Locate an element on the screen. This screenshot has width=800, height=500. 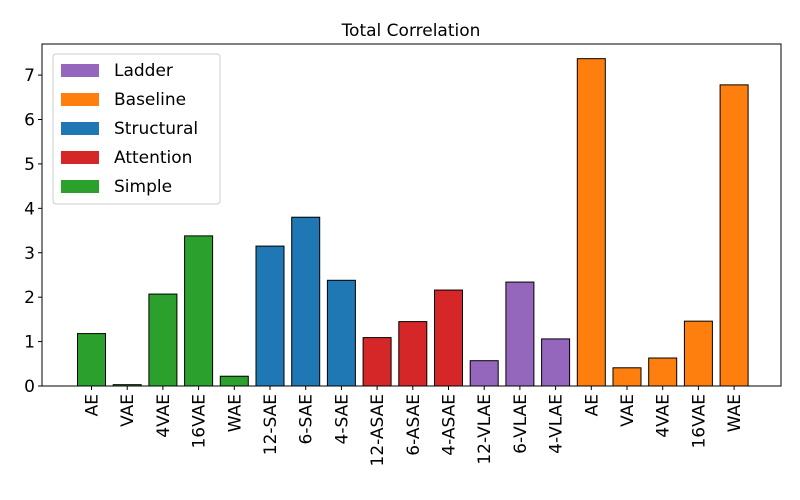
x-tick-label: 6-VLAE is located at coordinates (521, 424).